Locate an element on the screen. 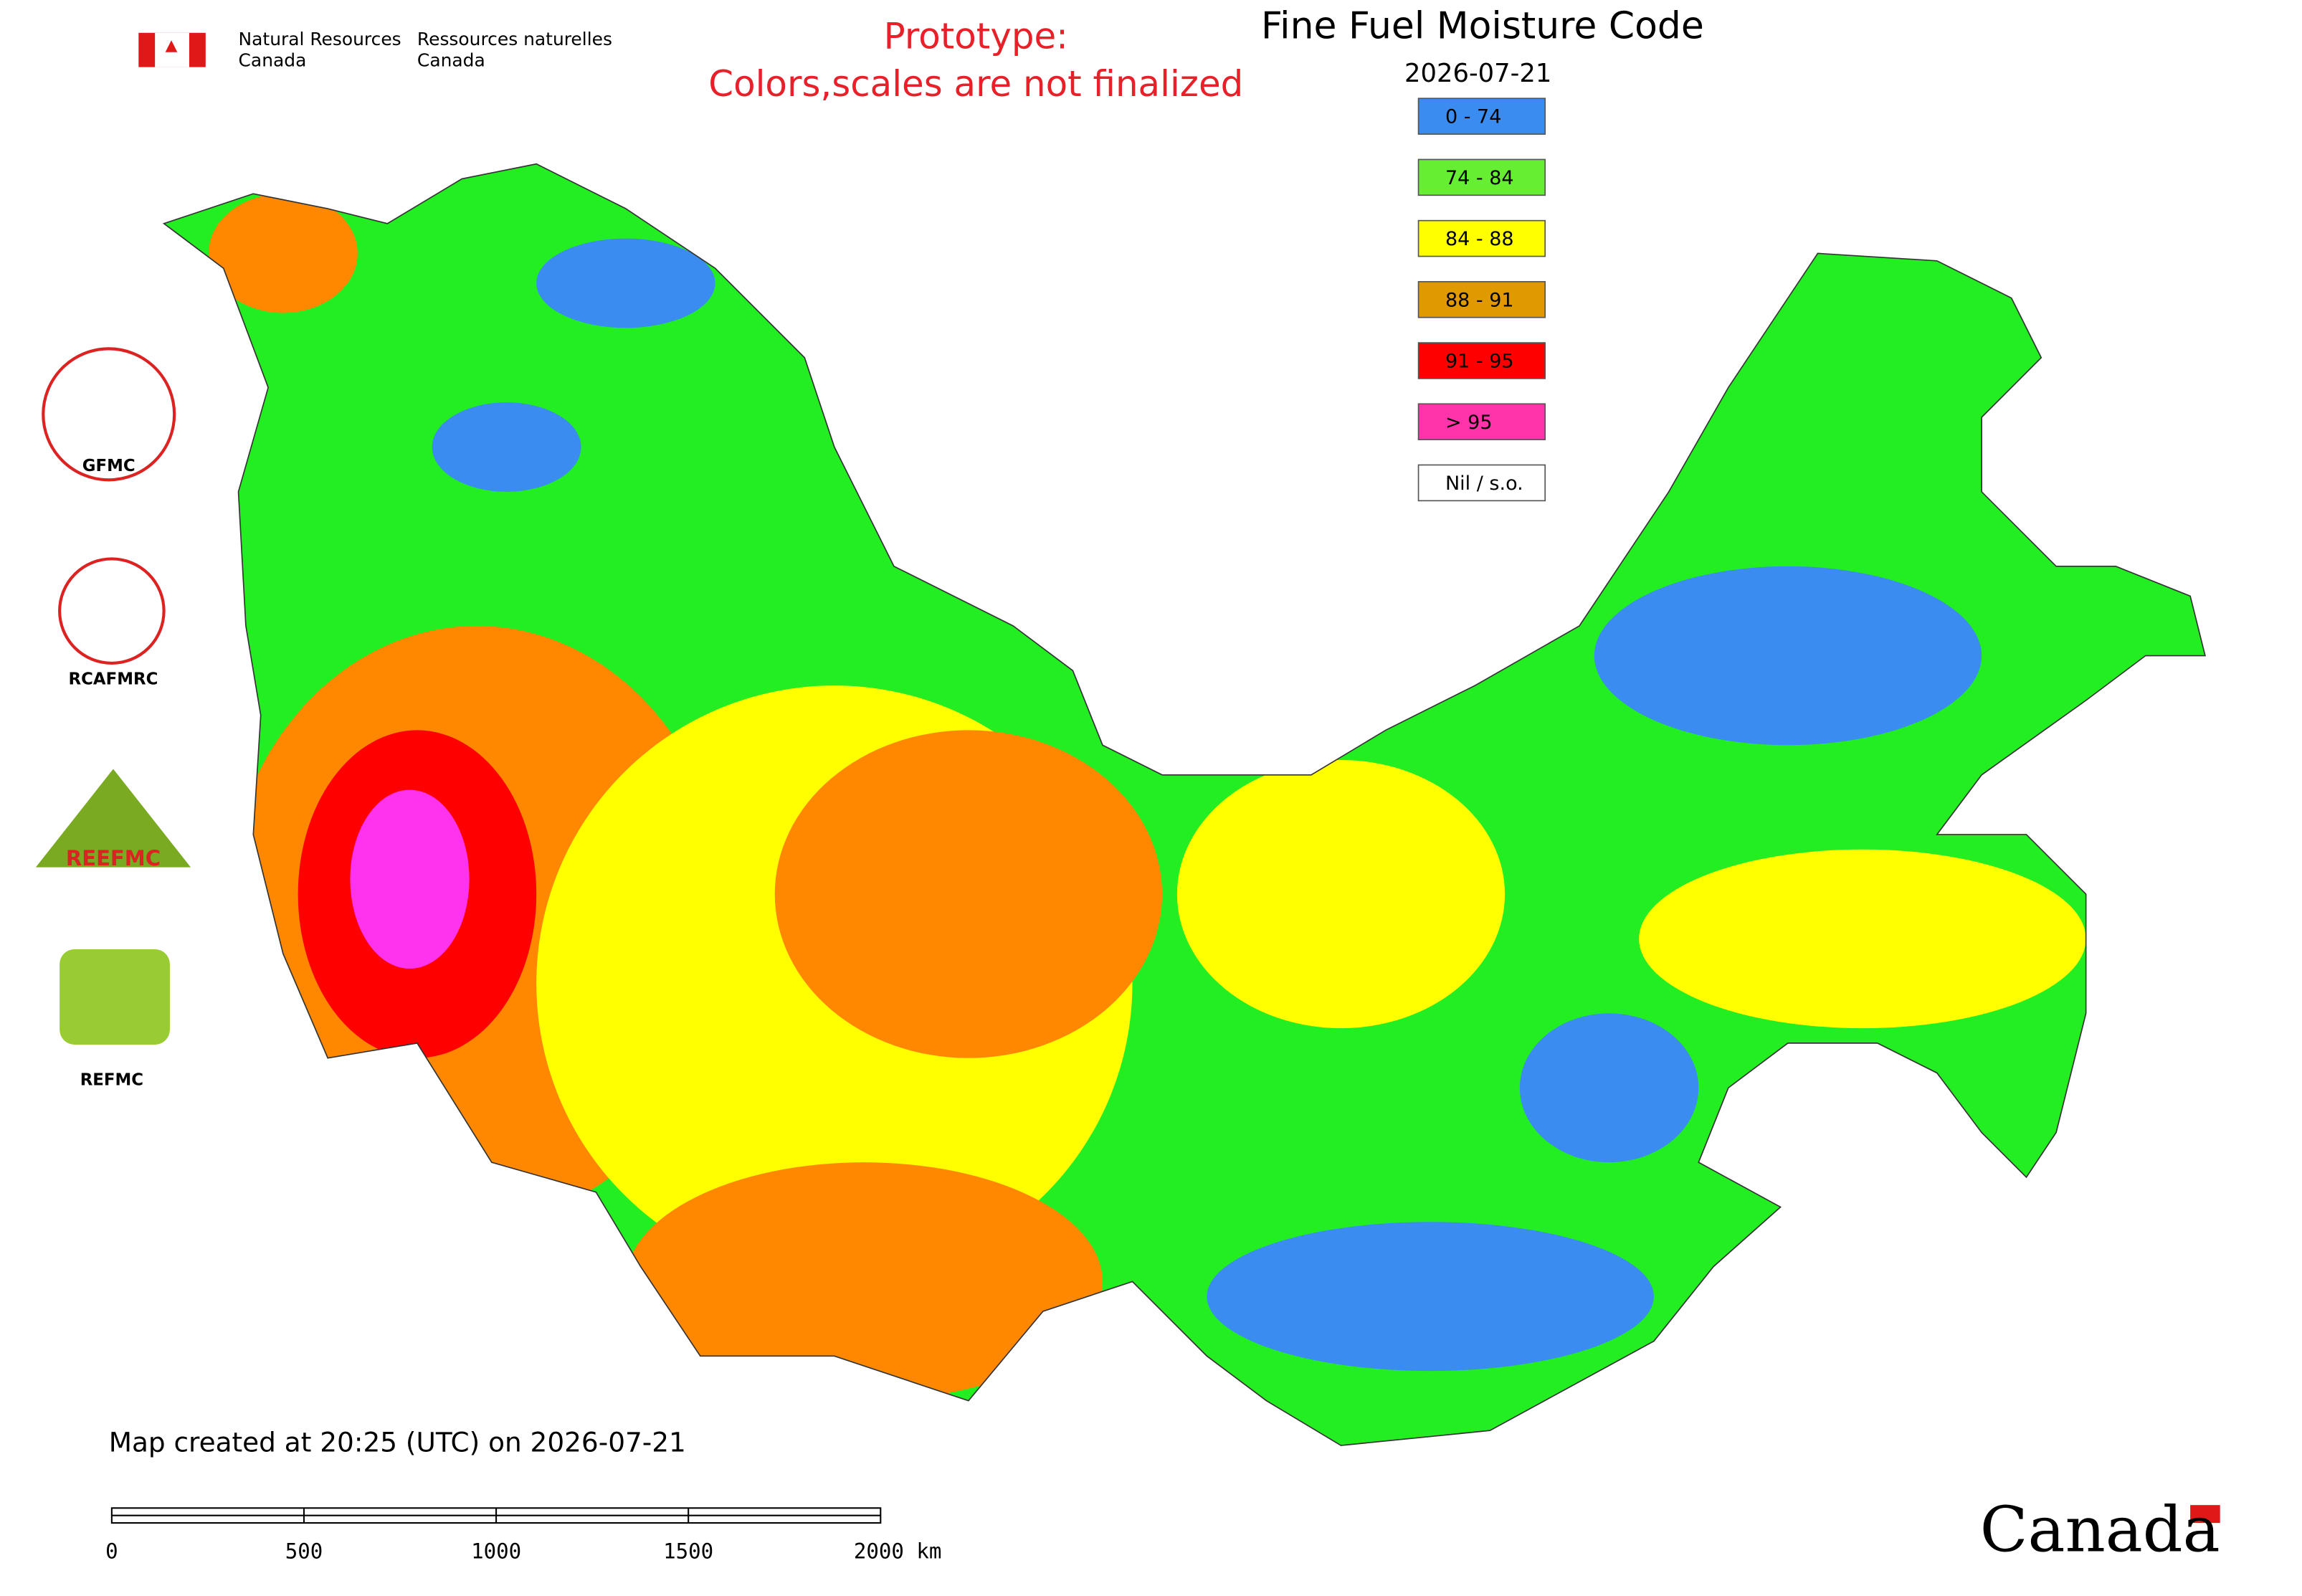 The width and height of the screenshot is (2302, 1596). legend-label: 84 - 88 is located at coordinates (1480, 239).